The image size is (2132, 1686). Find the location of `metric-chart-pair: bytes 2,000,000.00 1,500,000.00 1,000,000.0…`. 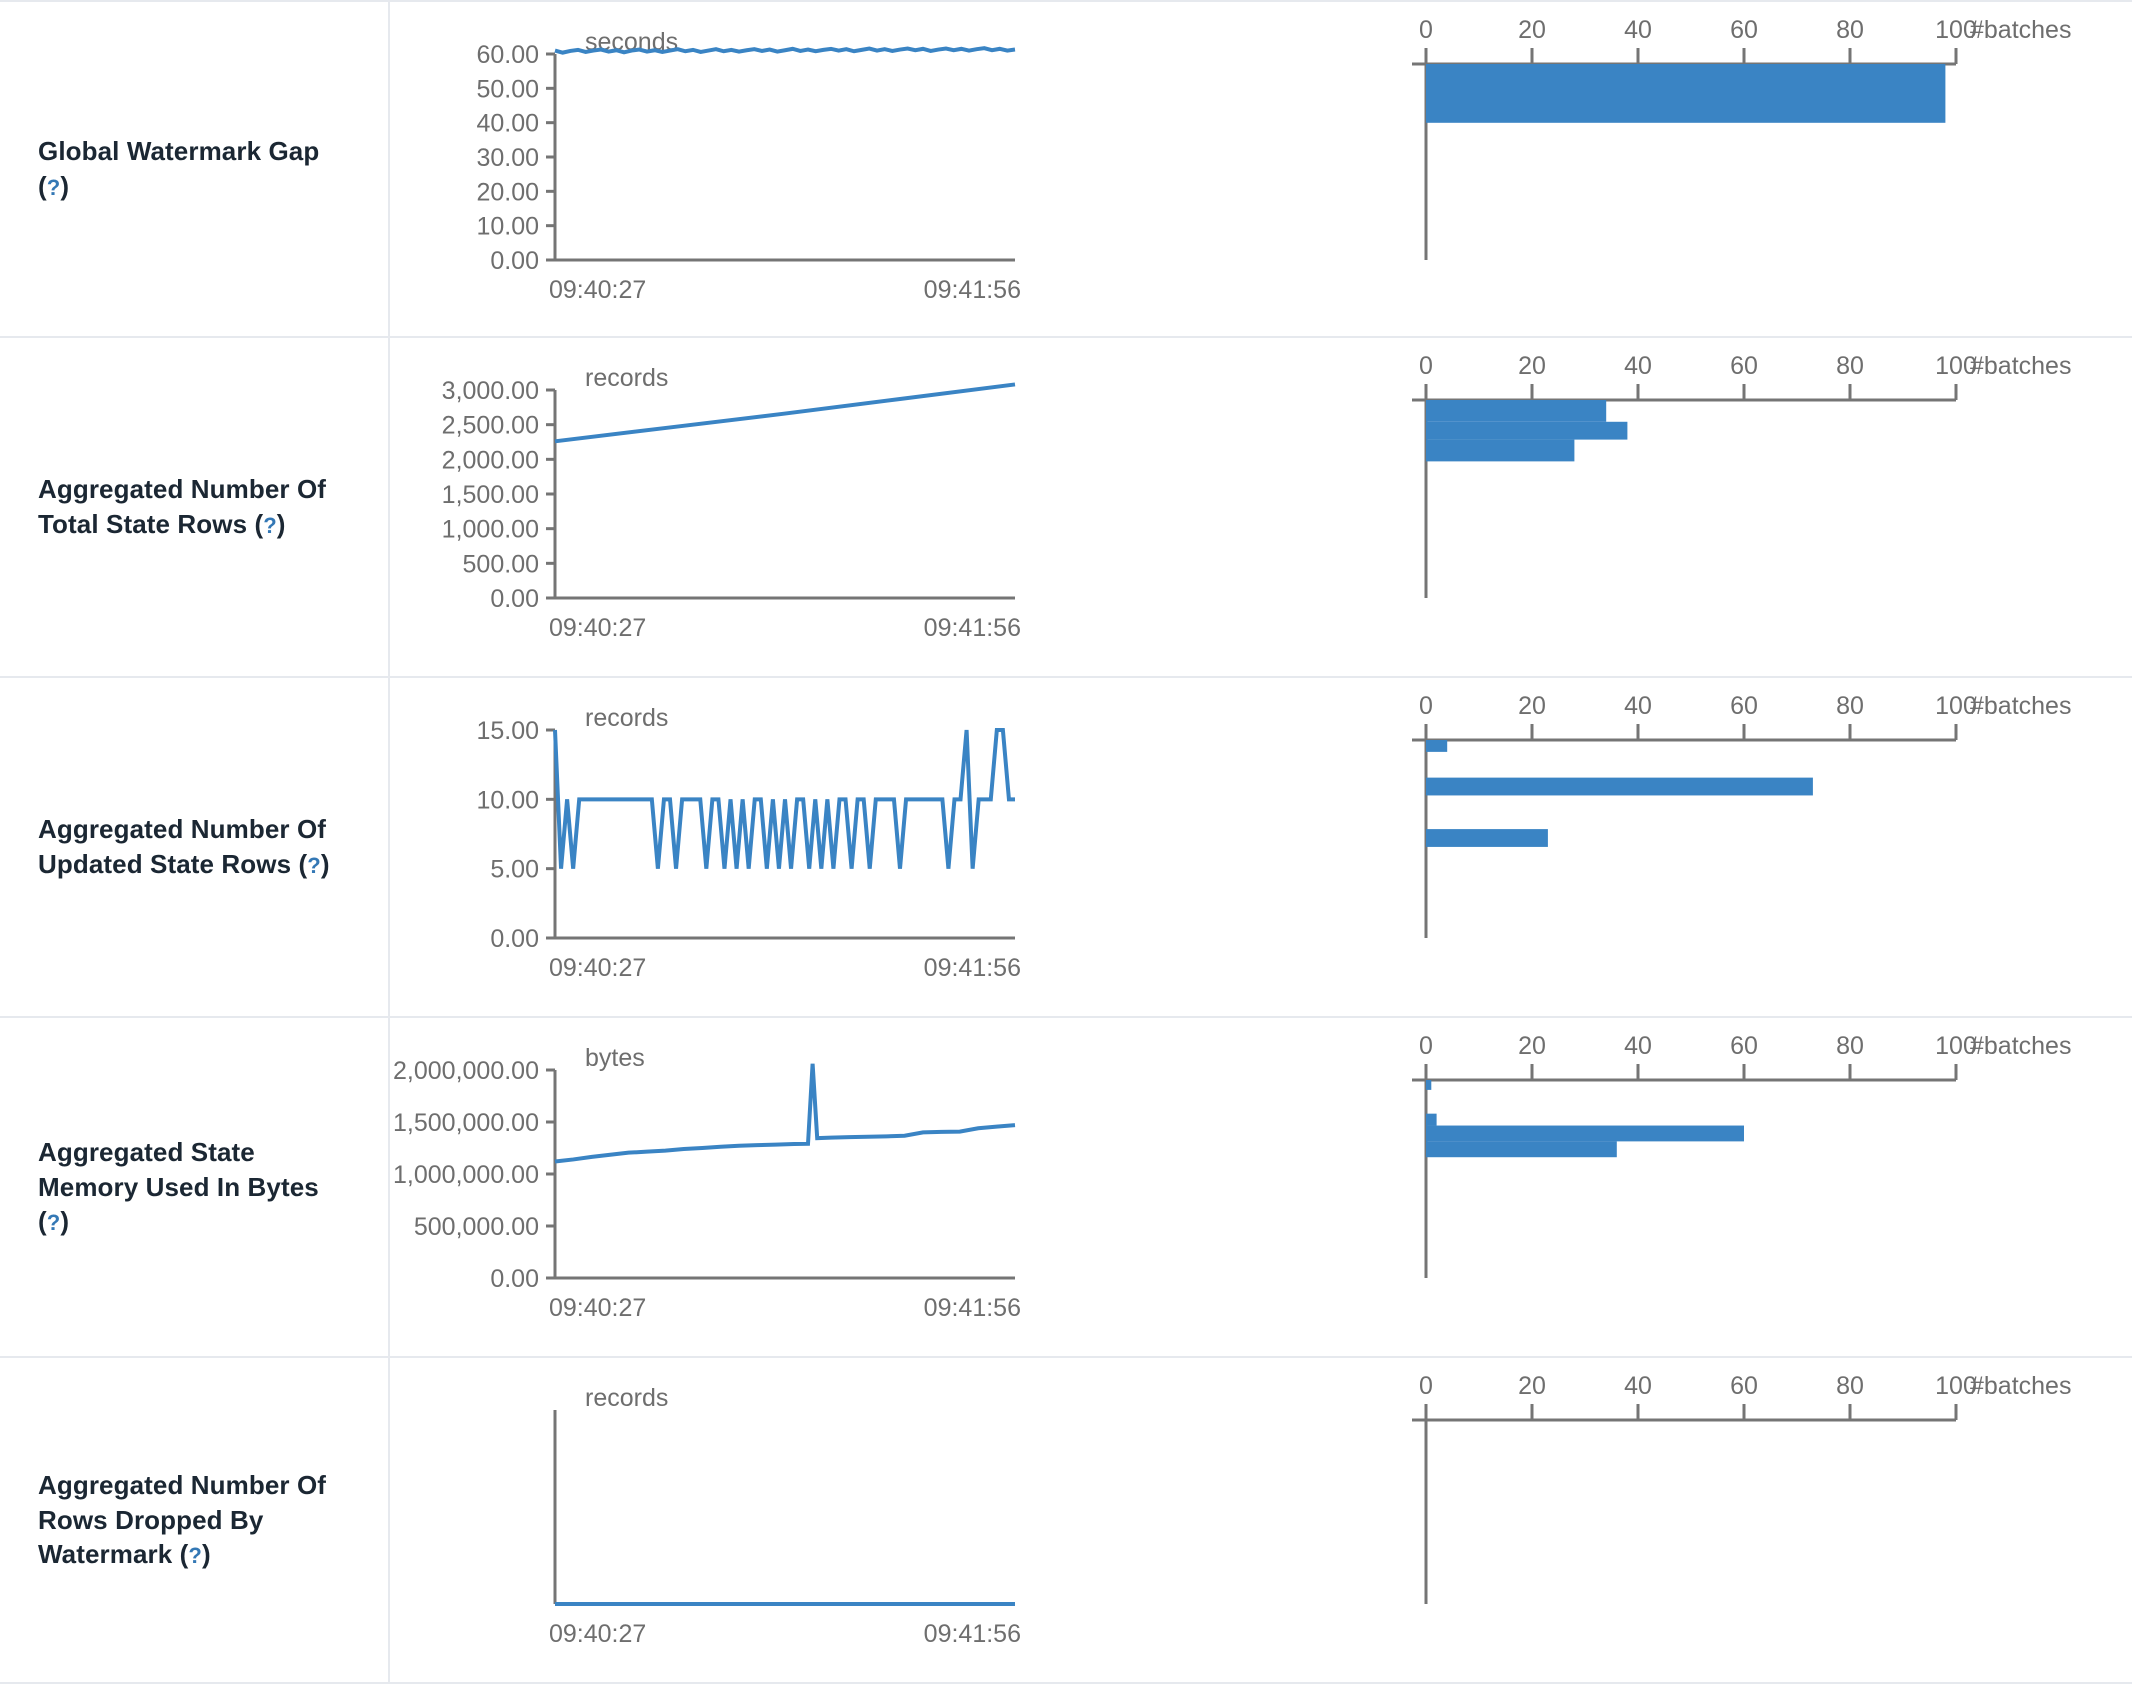

metric-chart-pair: bytes 2,000,000.00 1,500,000.00 1,000,000.0… is located at coordinates (1232, 1177).